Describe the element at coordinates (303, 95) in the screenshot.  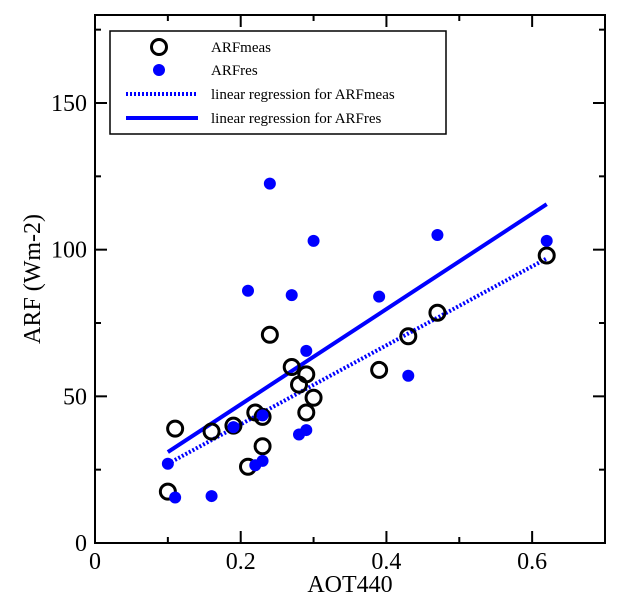
I see `legend-entry-label: linear regression for ARFmeas` at that location.